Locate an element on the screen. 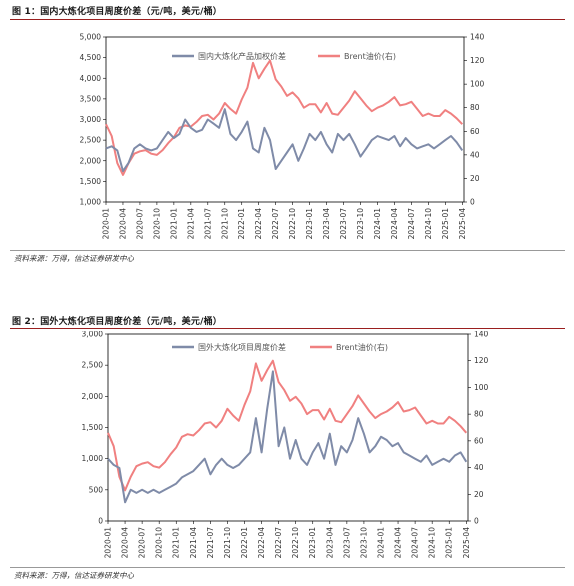 Image resolution: width=574 pixels, height=586 pixels. figure-2-bottom-rule is located at coordinates (287, 567).